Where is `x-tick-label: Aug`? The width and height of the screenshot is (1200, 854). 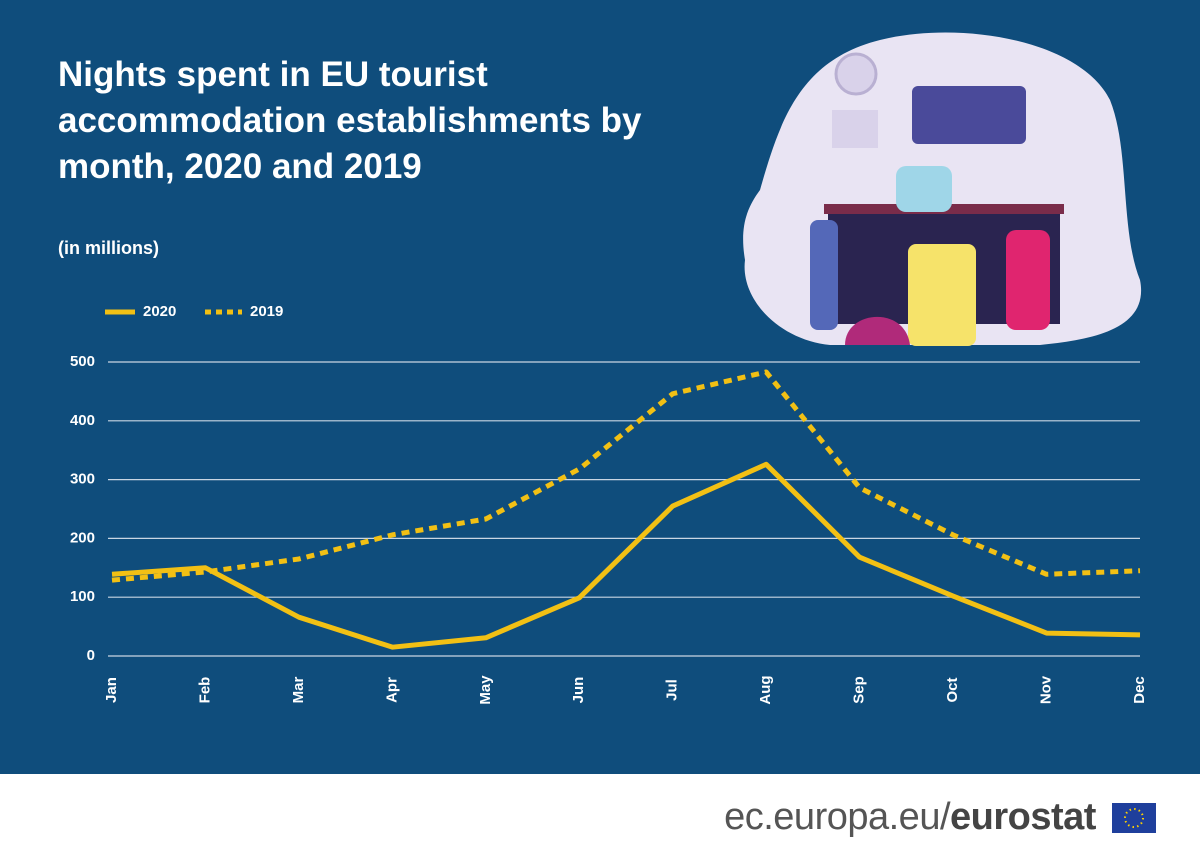 x-tick-label: Aug is located at coordinates (765, 689).